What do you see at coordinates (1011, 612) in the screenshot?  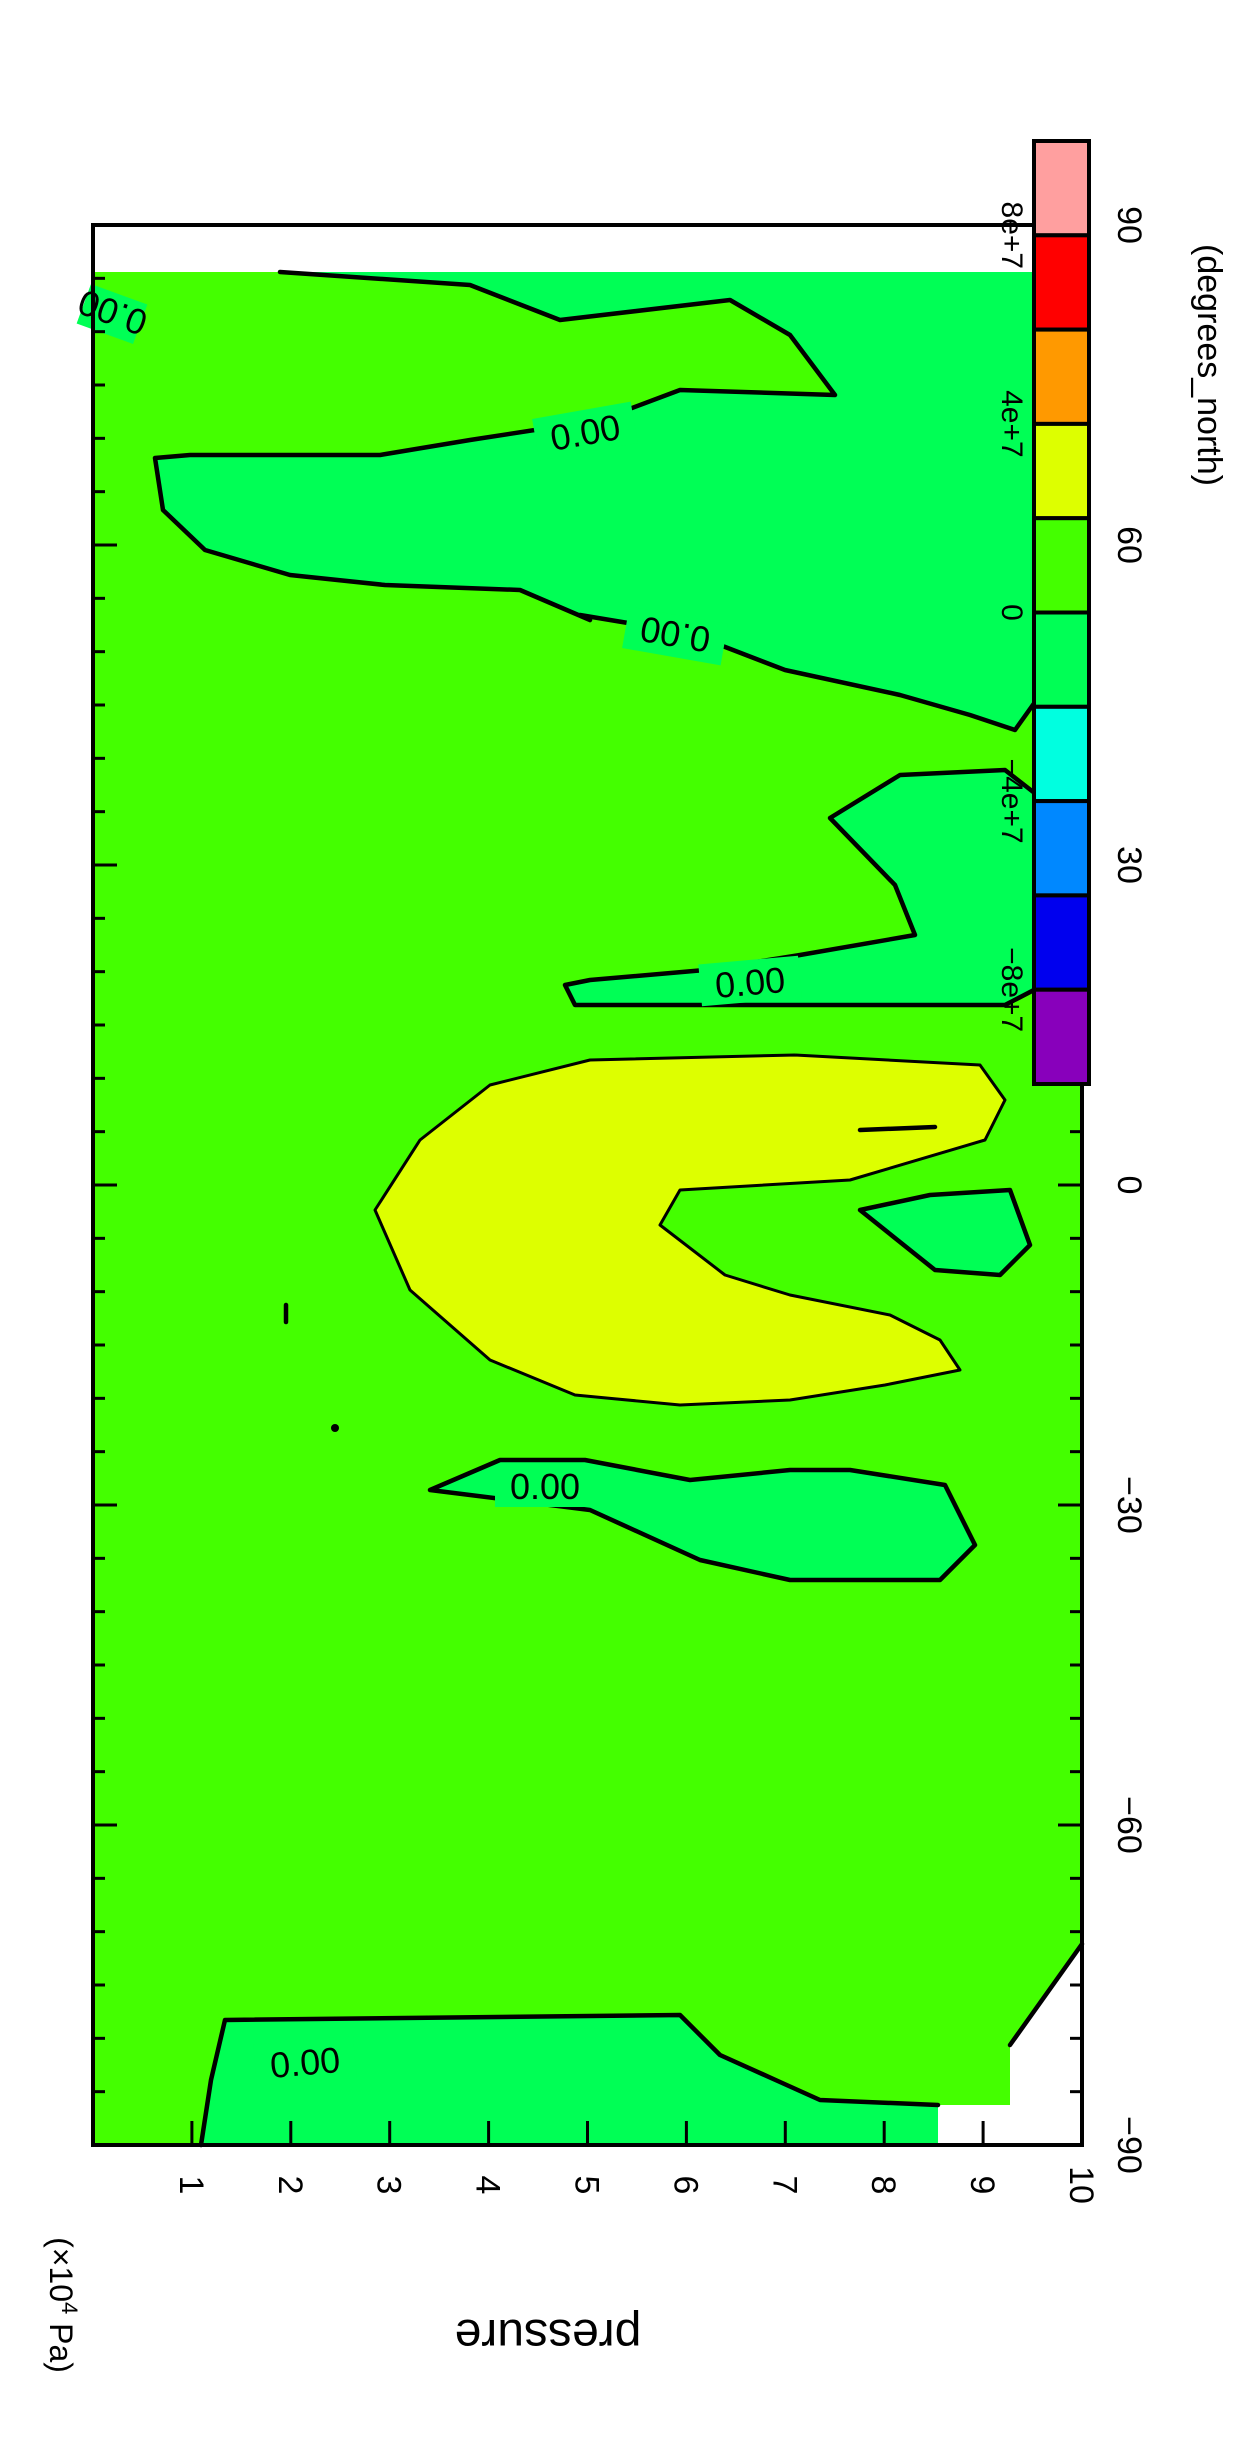 I see `colorbar-label: 0` at bounding box center [1011, 612].